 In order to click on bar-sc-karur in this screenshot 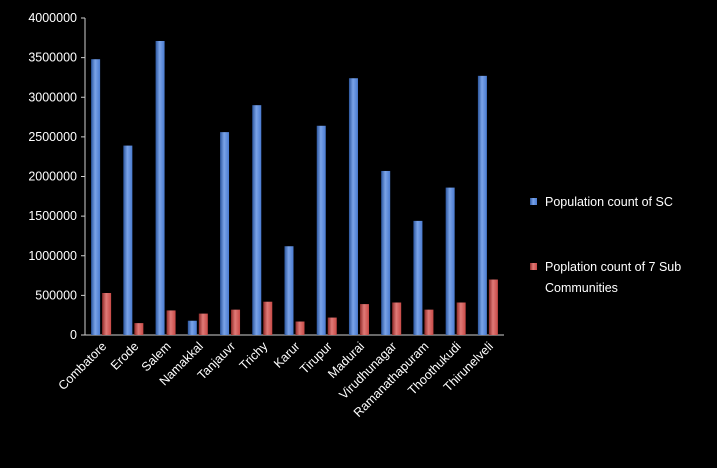, I will do `click(289, 290)`.